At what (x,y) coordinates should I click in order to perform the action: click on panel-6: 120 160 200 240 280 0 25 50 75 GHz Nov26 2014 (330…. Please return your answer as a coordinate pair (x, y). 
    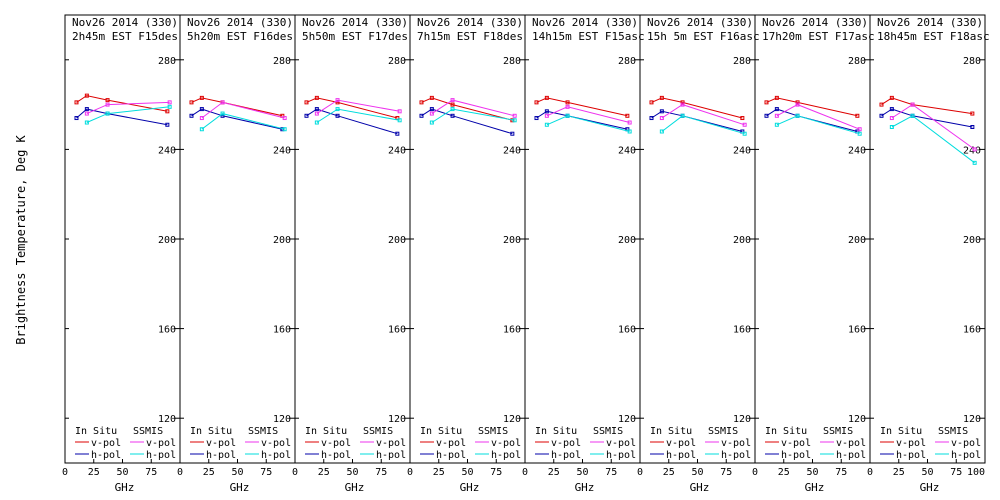
    Looking at the image, I should click on (698, 254).